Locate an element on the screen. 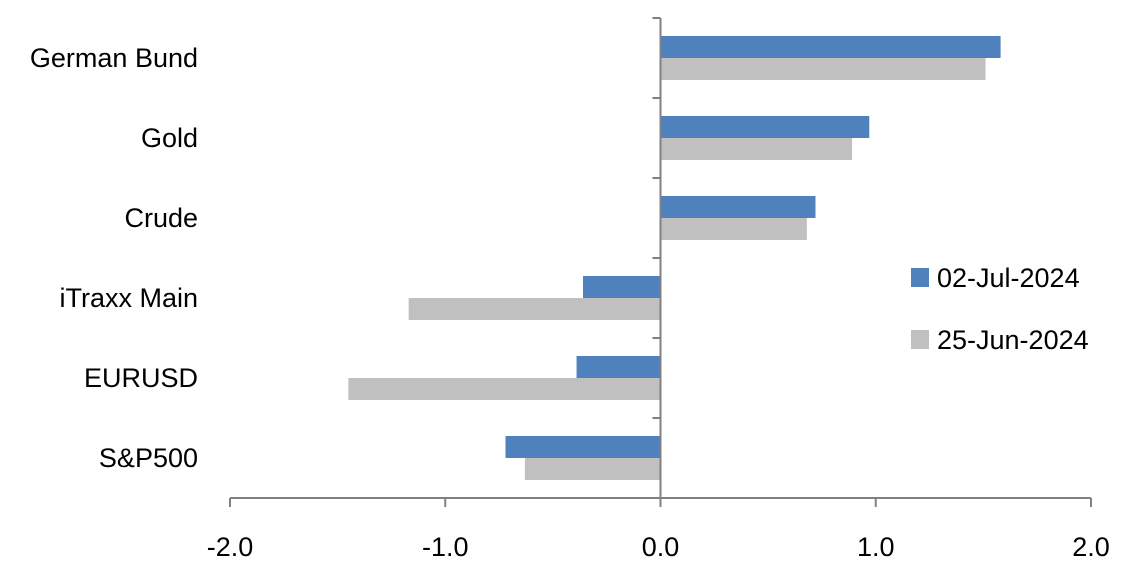 The height and width of the screenshot is (579, 1140). legend-label: 02-Jul-2024 is located at coordinates (1008, 278).